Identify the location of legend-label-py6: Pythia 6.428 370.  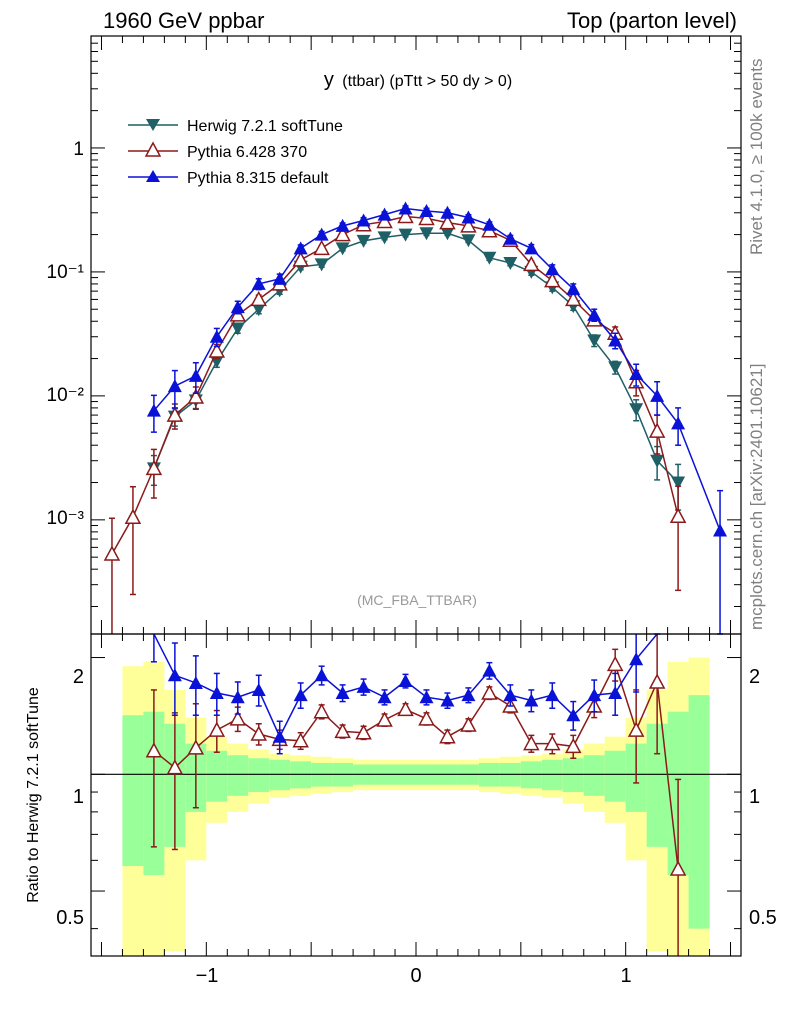
(247, 152).